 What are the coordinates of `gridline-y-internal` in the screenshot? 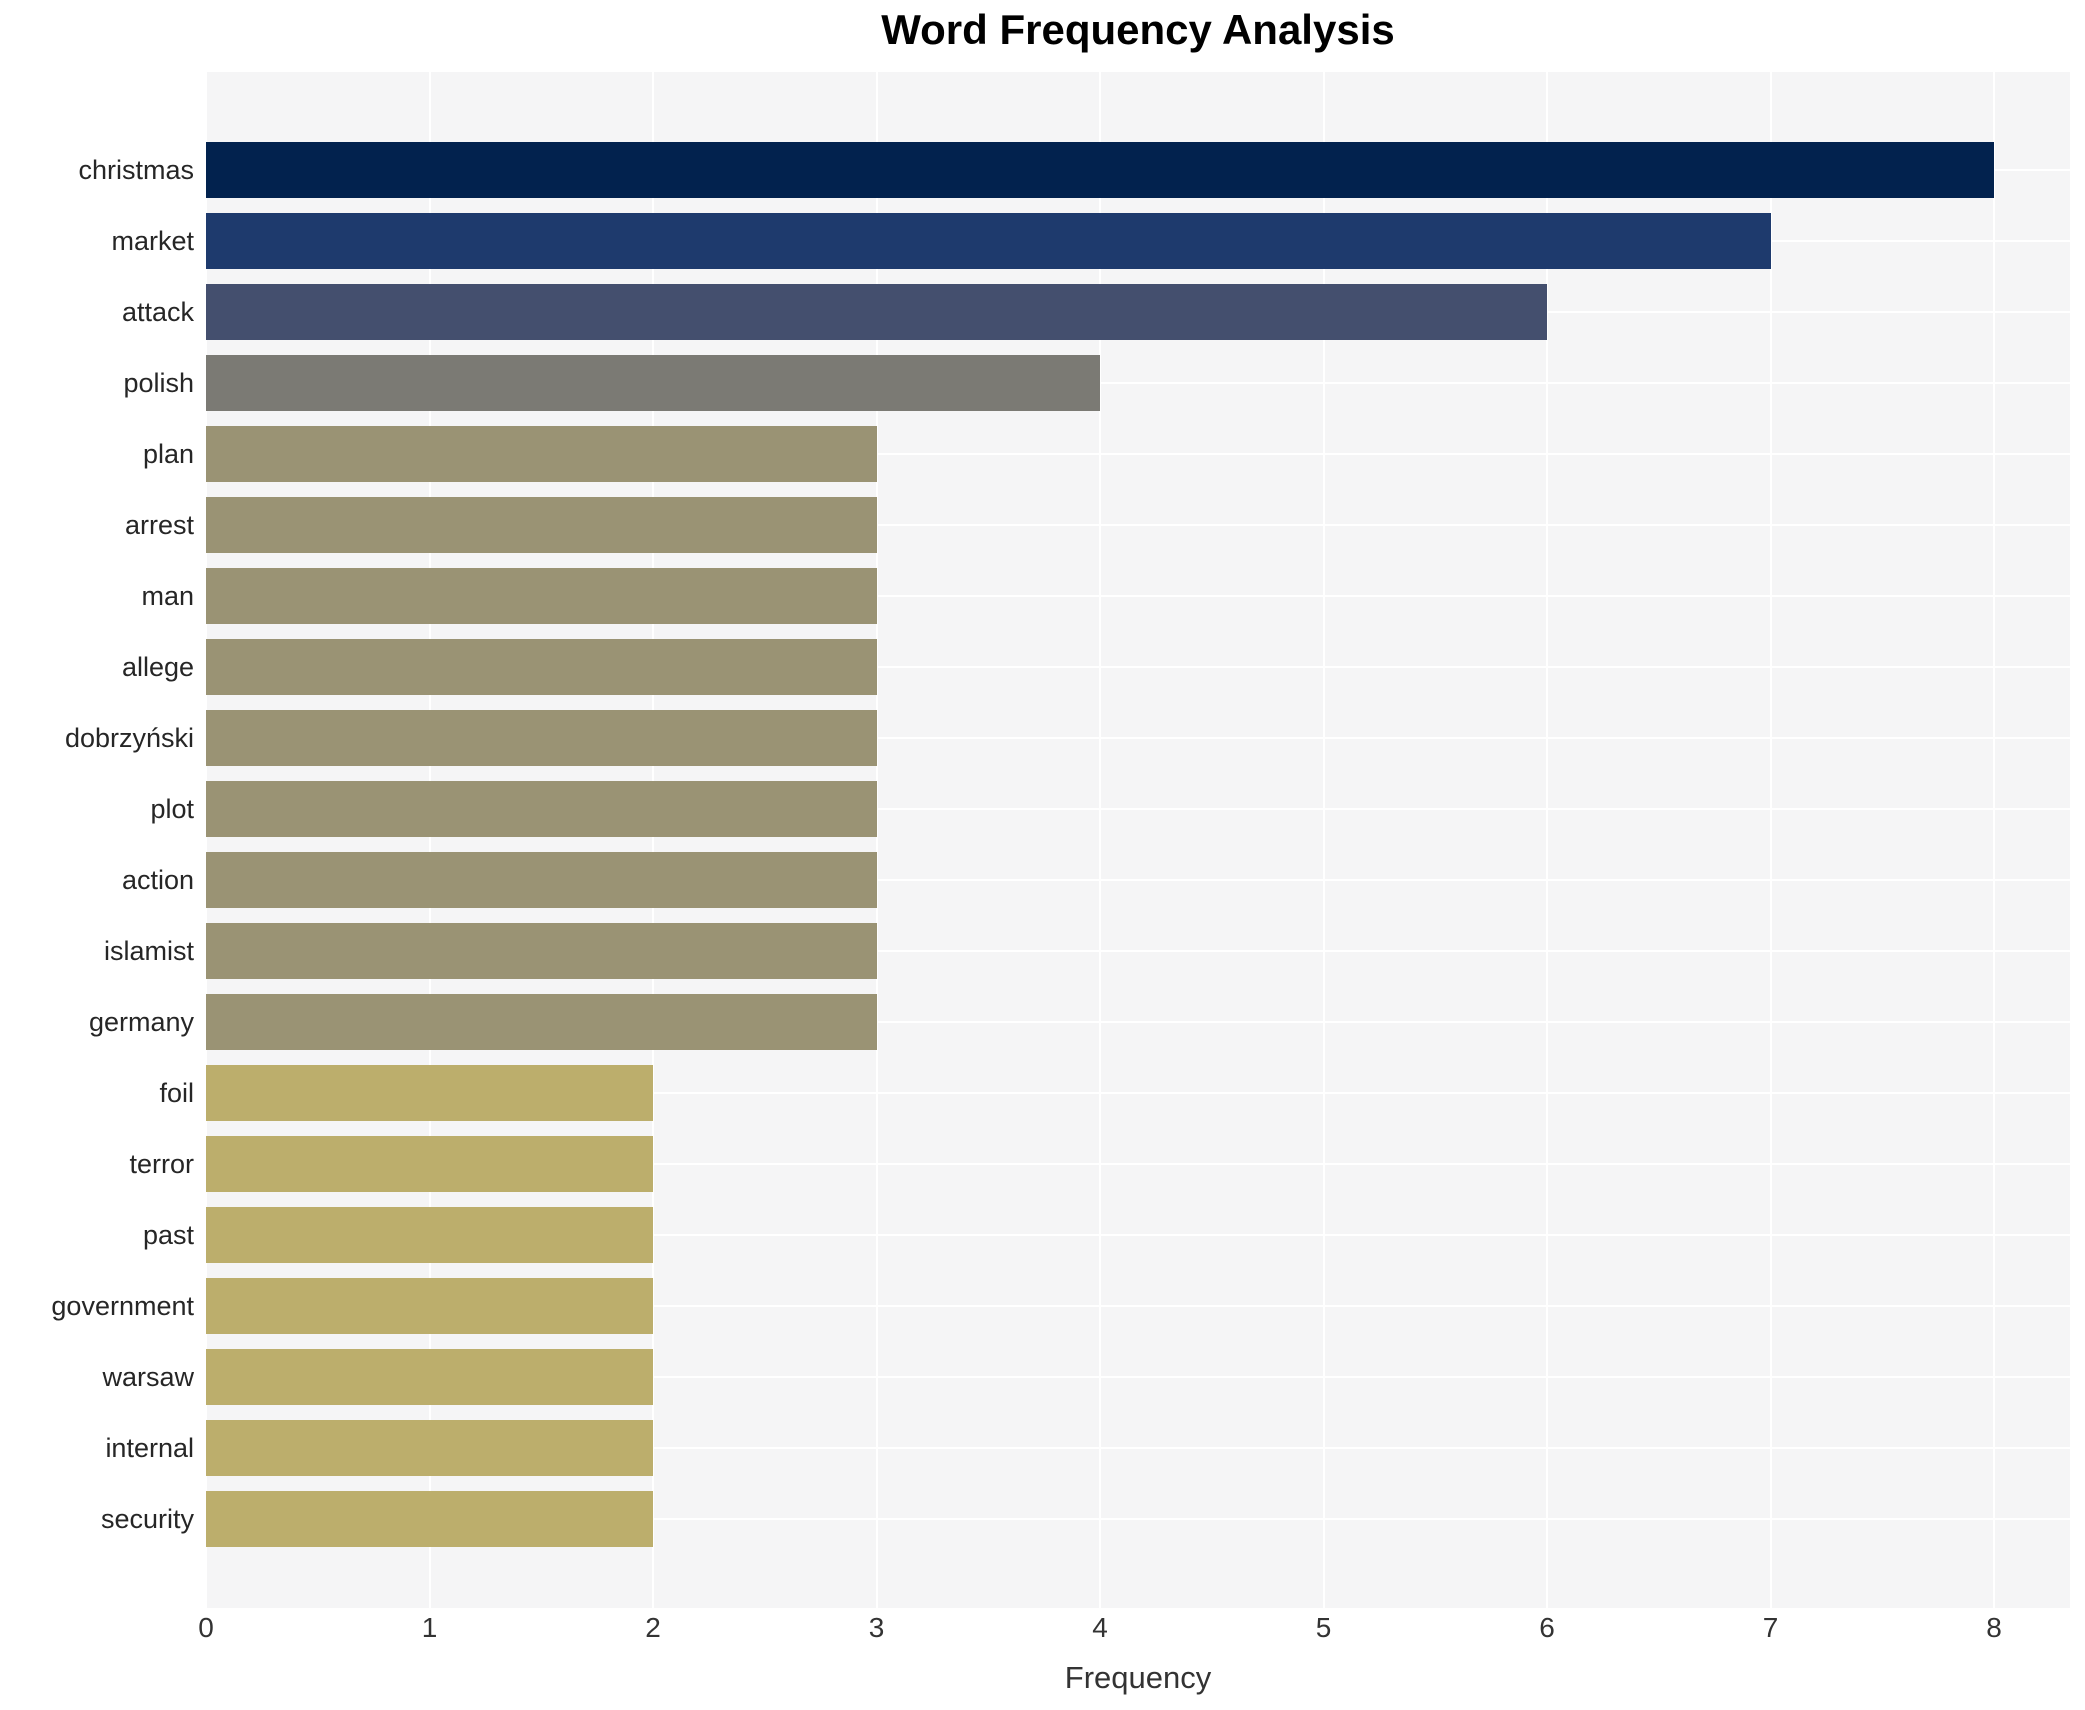 It's located at (1138, 1448).